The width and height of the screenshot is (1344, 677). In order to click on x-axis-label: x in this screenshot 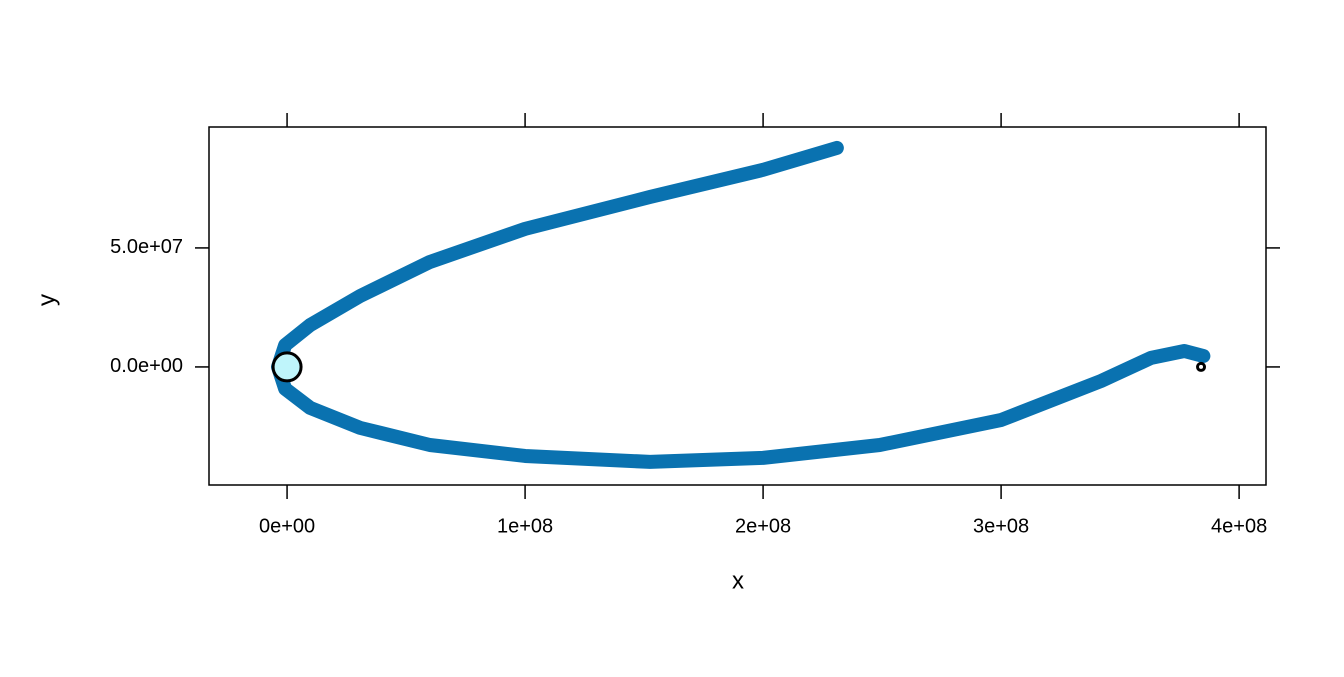, I will do `click(738, 580)`.